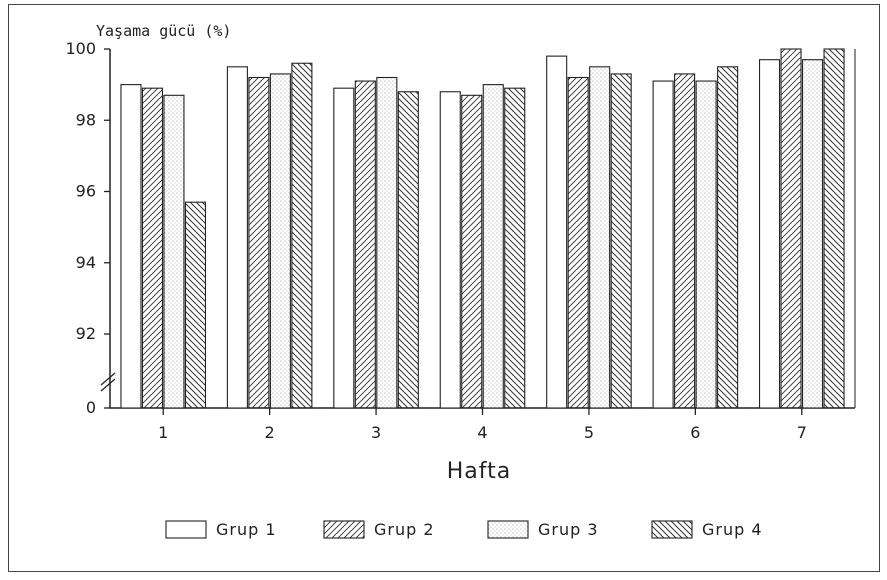  Describe the element at coordinates (86, 333) in the screenshot. I see `y-tick-label: 92` at that location.